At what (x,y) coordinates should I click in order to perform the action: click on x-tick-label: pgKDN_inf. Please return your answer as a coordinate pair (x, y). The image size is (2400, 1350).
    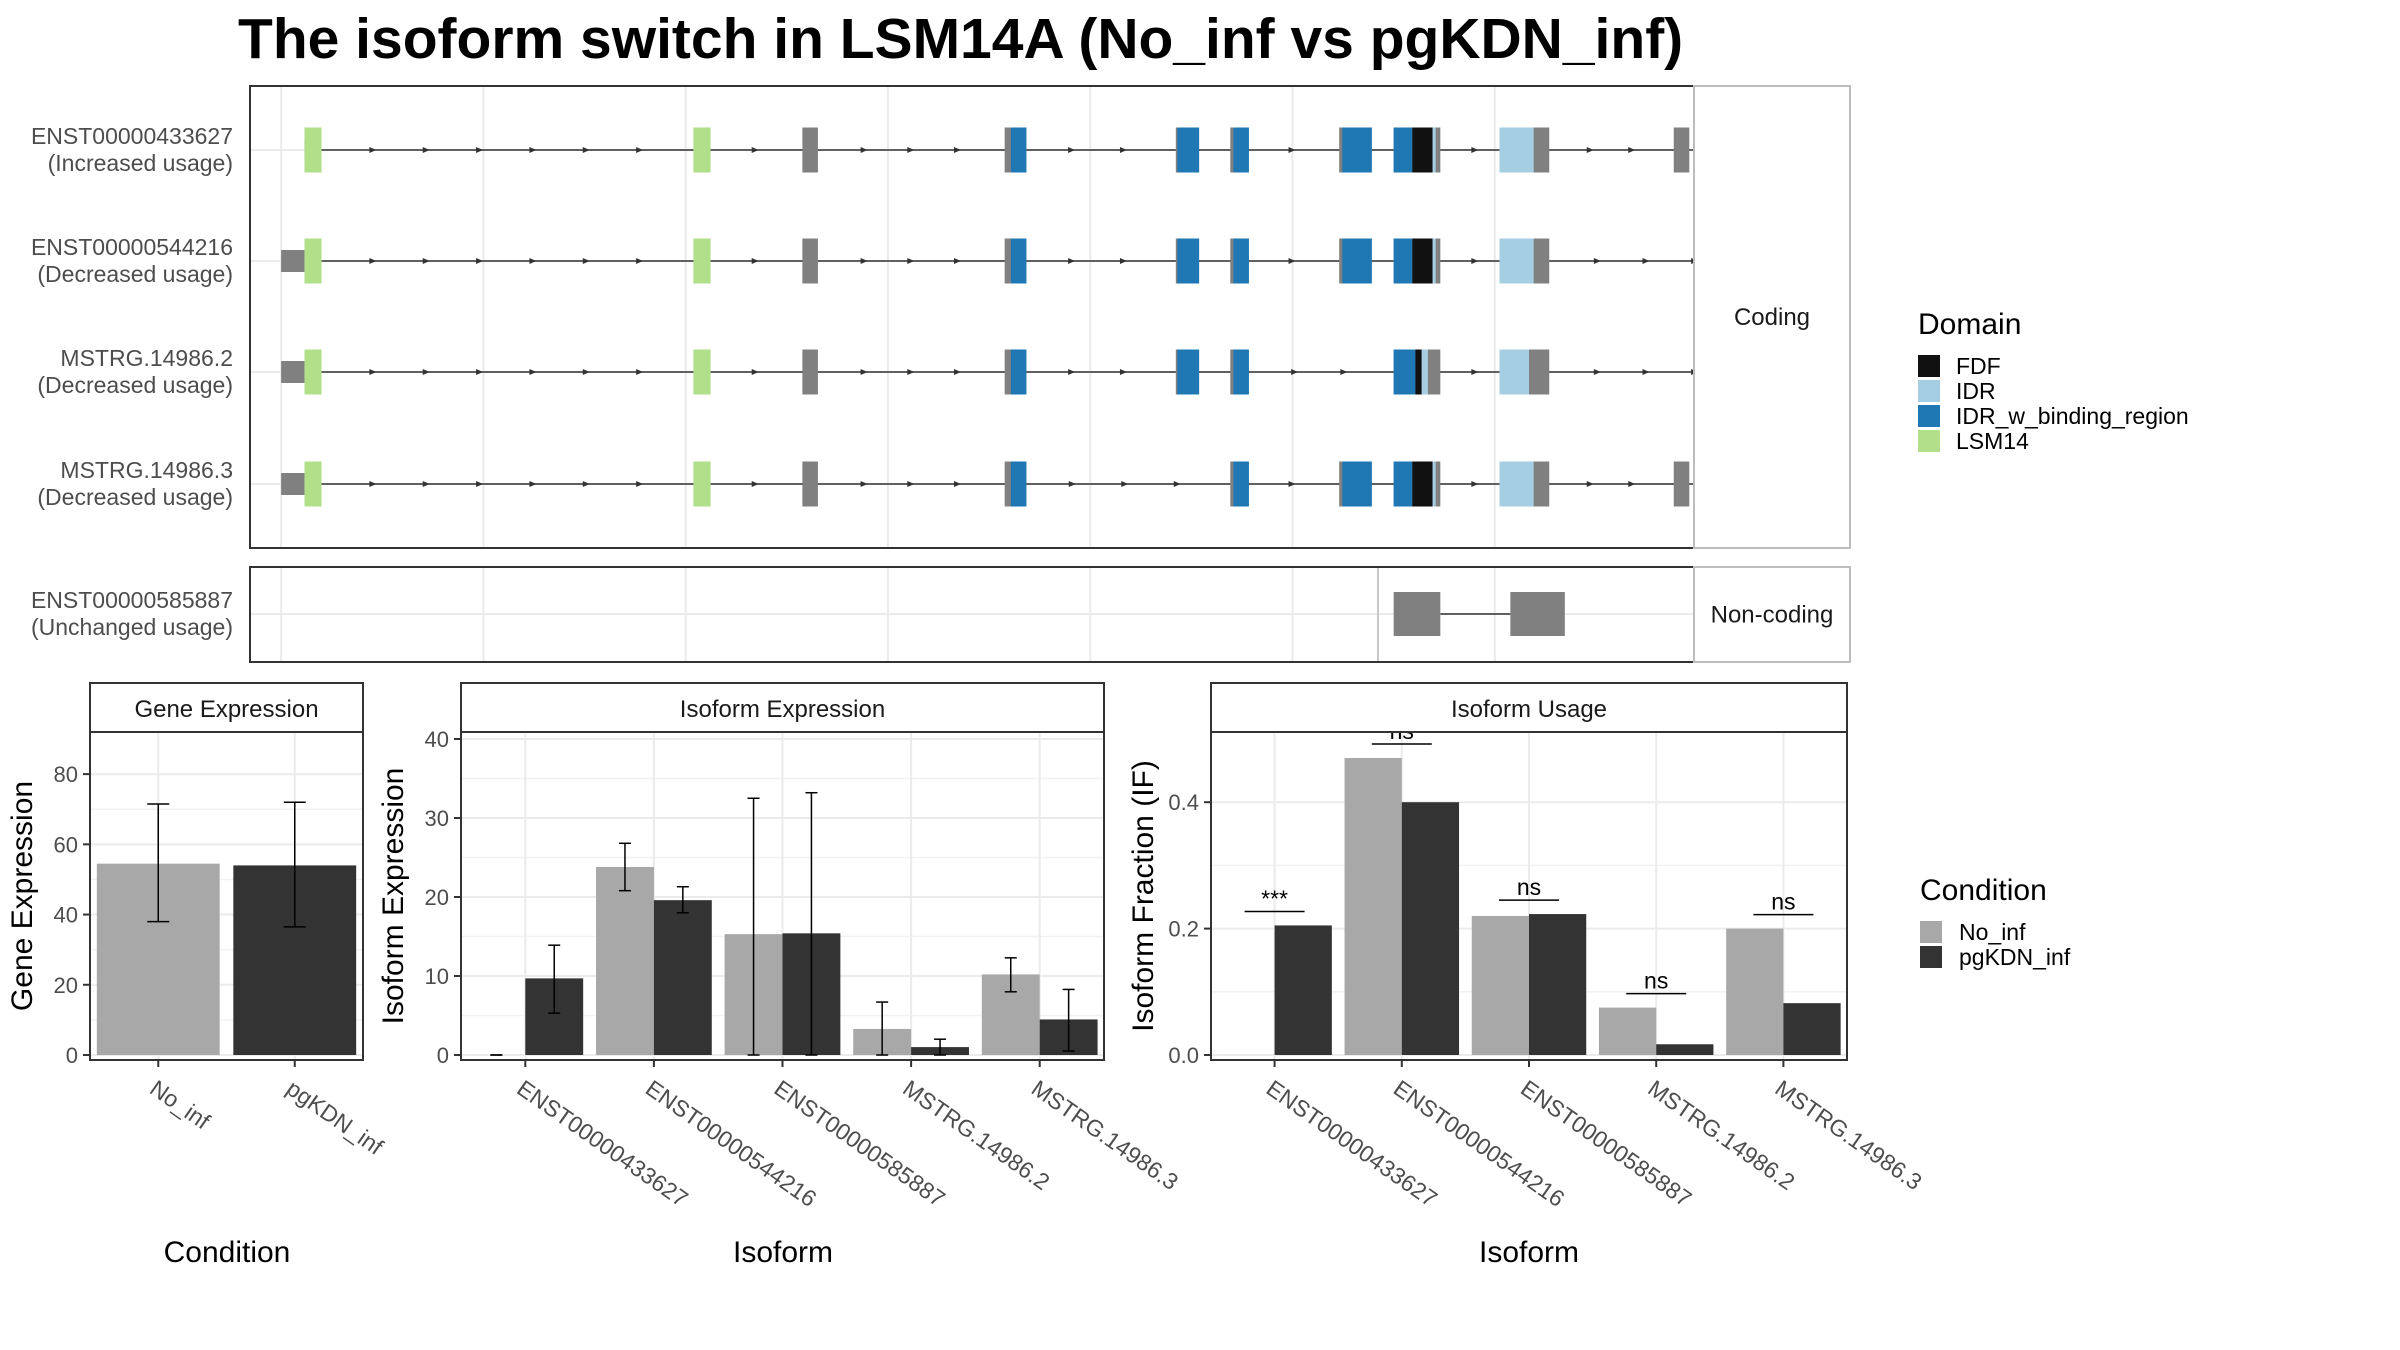
    Looking at the image, I should click on (335, 1117).